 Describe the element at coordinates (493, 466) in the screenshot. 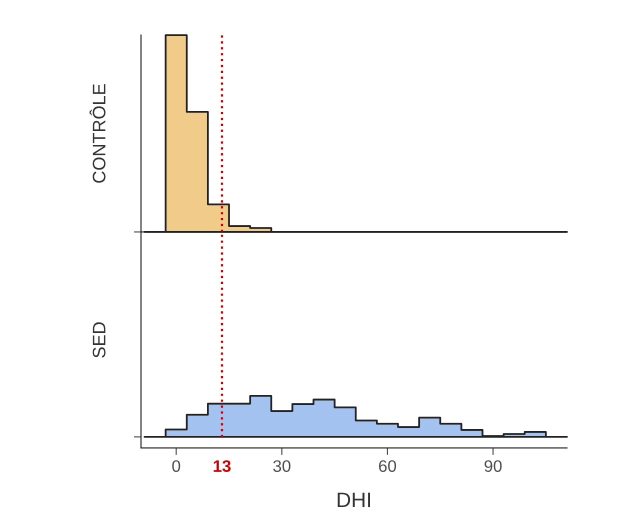

I see `x-tick-label: 90` at that location.